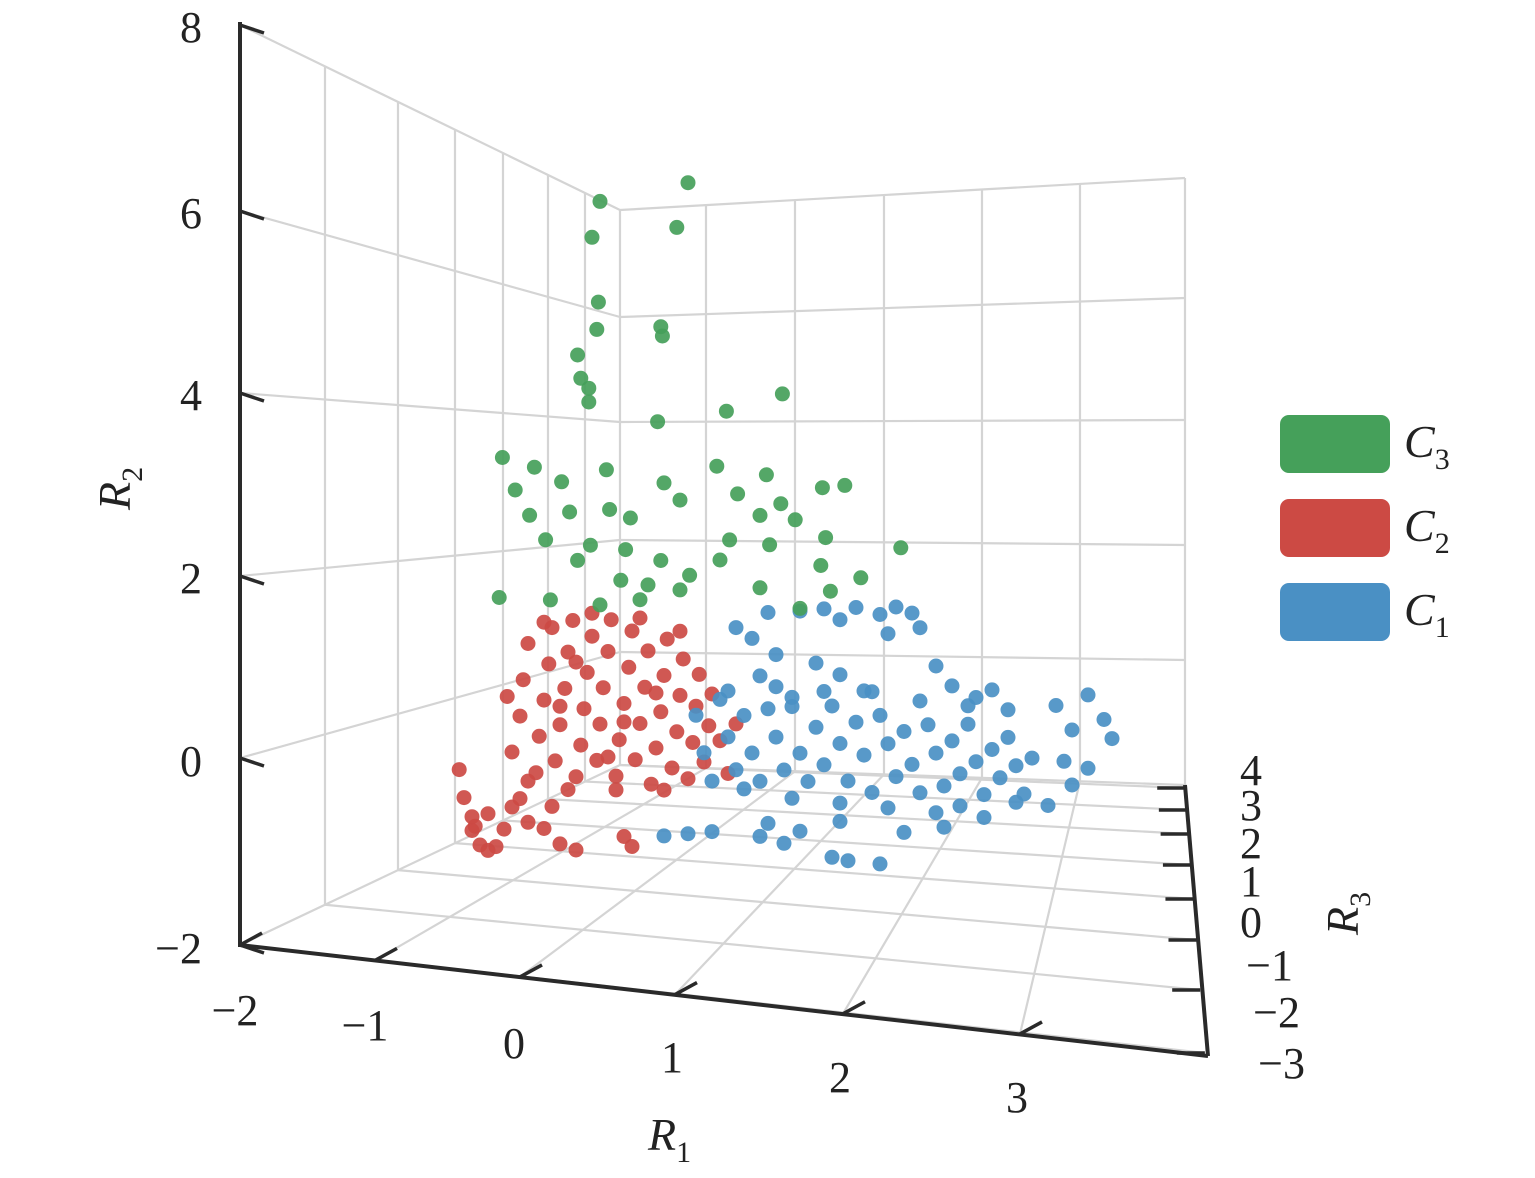 Image resolution: width=1535 pixels, height=1178 pixels. What do you see at coordinates (1017, 1097) in the screenshot?
I see `x-tick-label: 3` at bounding box center [1017, 1097].